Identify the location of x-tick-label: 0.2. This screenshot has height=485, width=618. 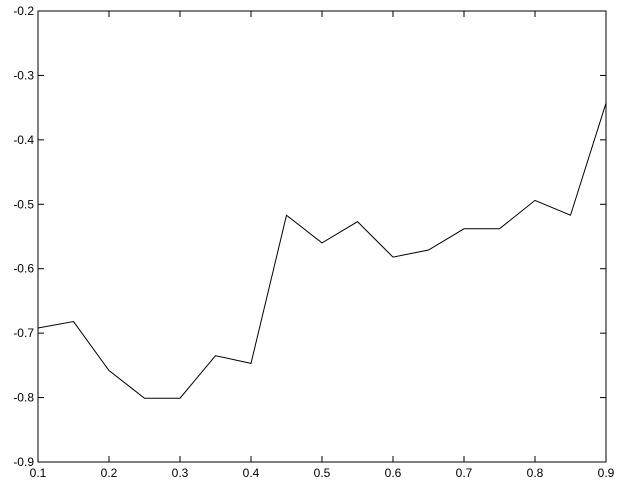
(109, 473).